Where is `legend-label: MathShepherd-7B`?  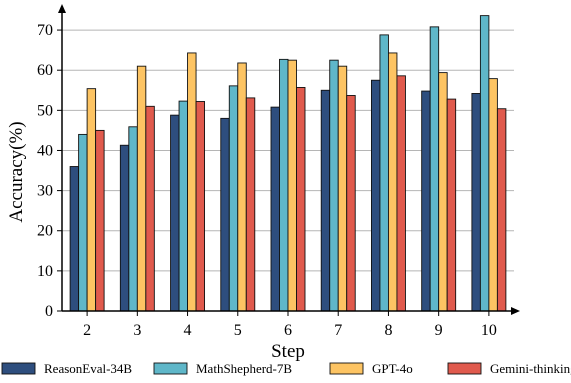 legend-label: MathShepherd-7B is located at coordinates (244, 368).